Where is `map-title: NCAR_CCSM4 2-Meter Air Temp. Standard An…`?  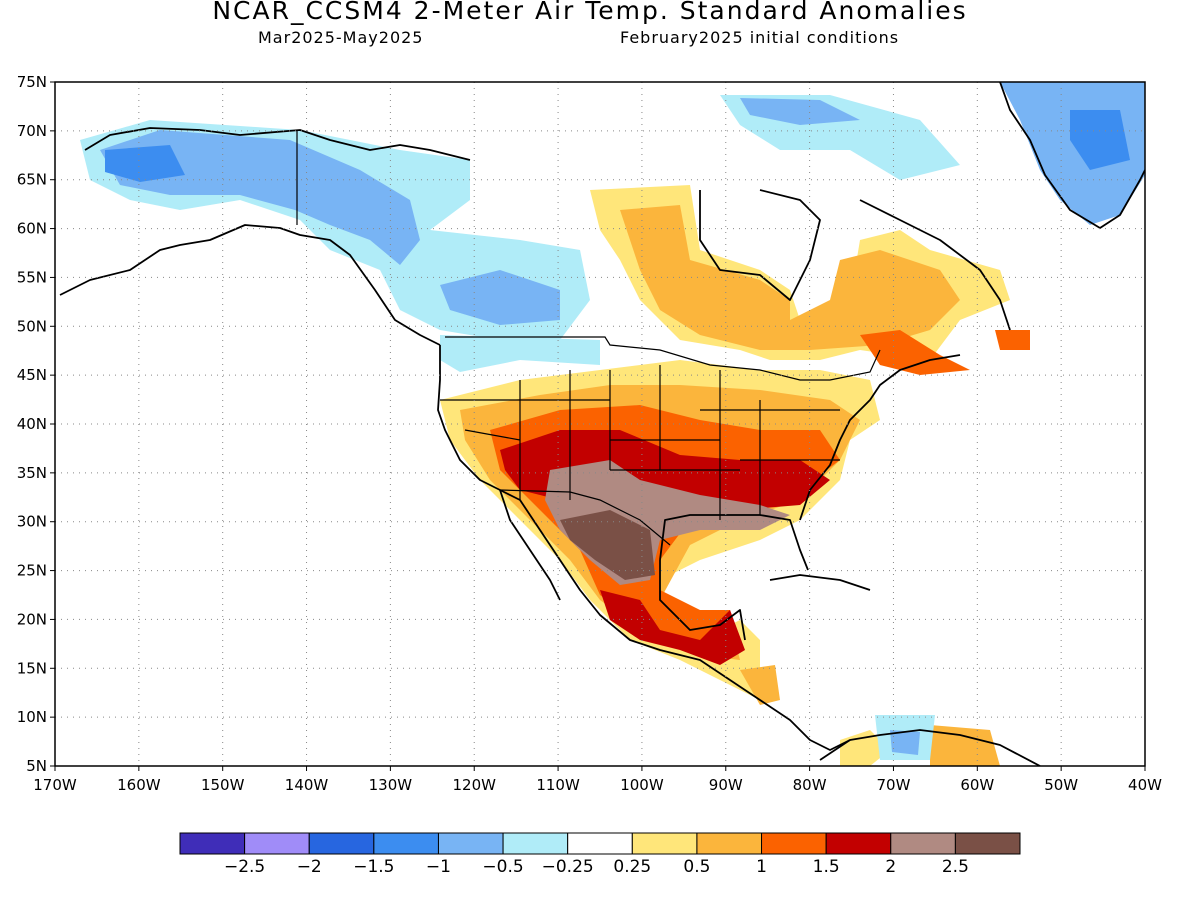 map-title: NCAR_CCSM4 2-Meter Air Temp. Standard An… is located at coordinates (590, 12).